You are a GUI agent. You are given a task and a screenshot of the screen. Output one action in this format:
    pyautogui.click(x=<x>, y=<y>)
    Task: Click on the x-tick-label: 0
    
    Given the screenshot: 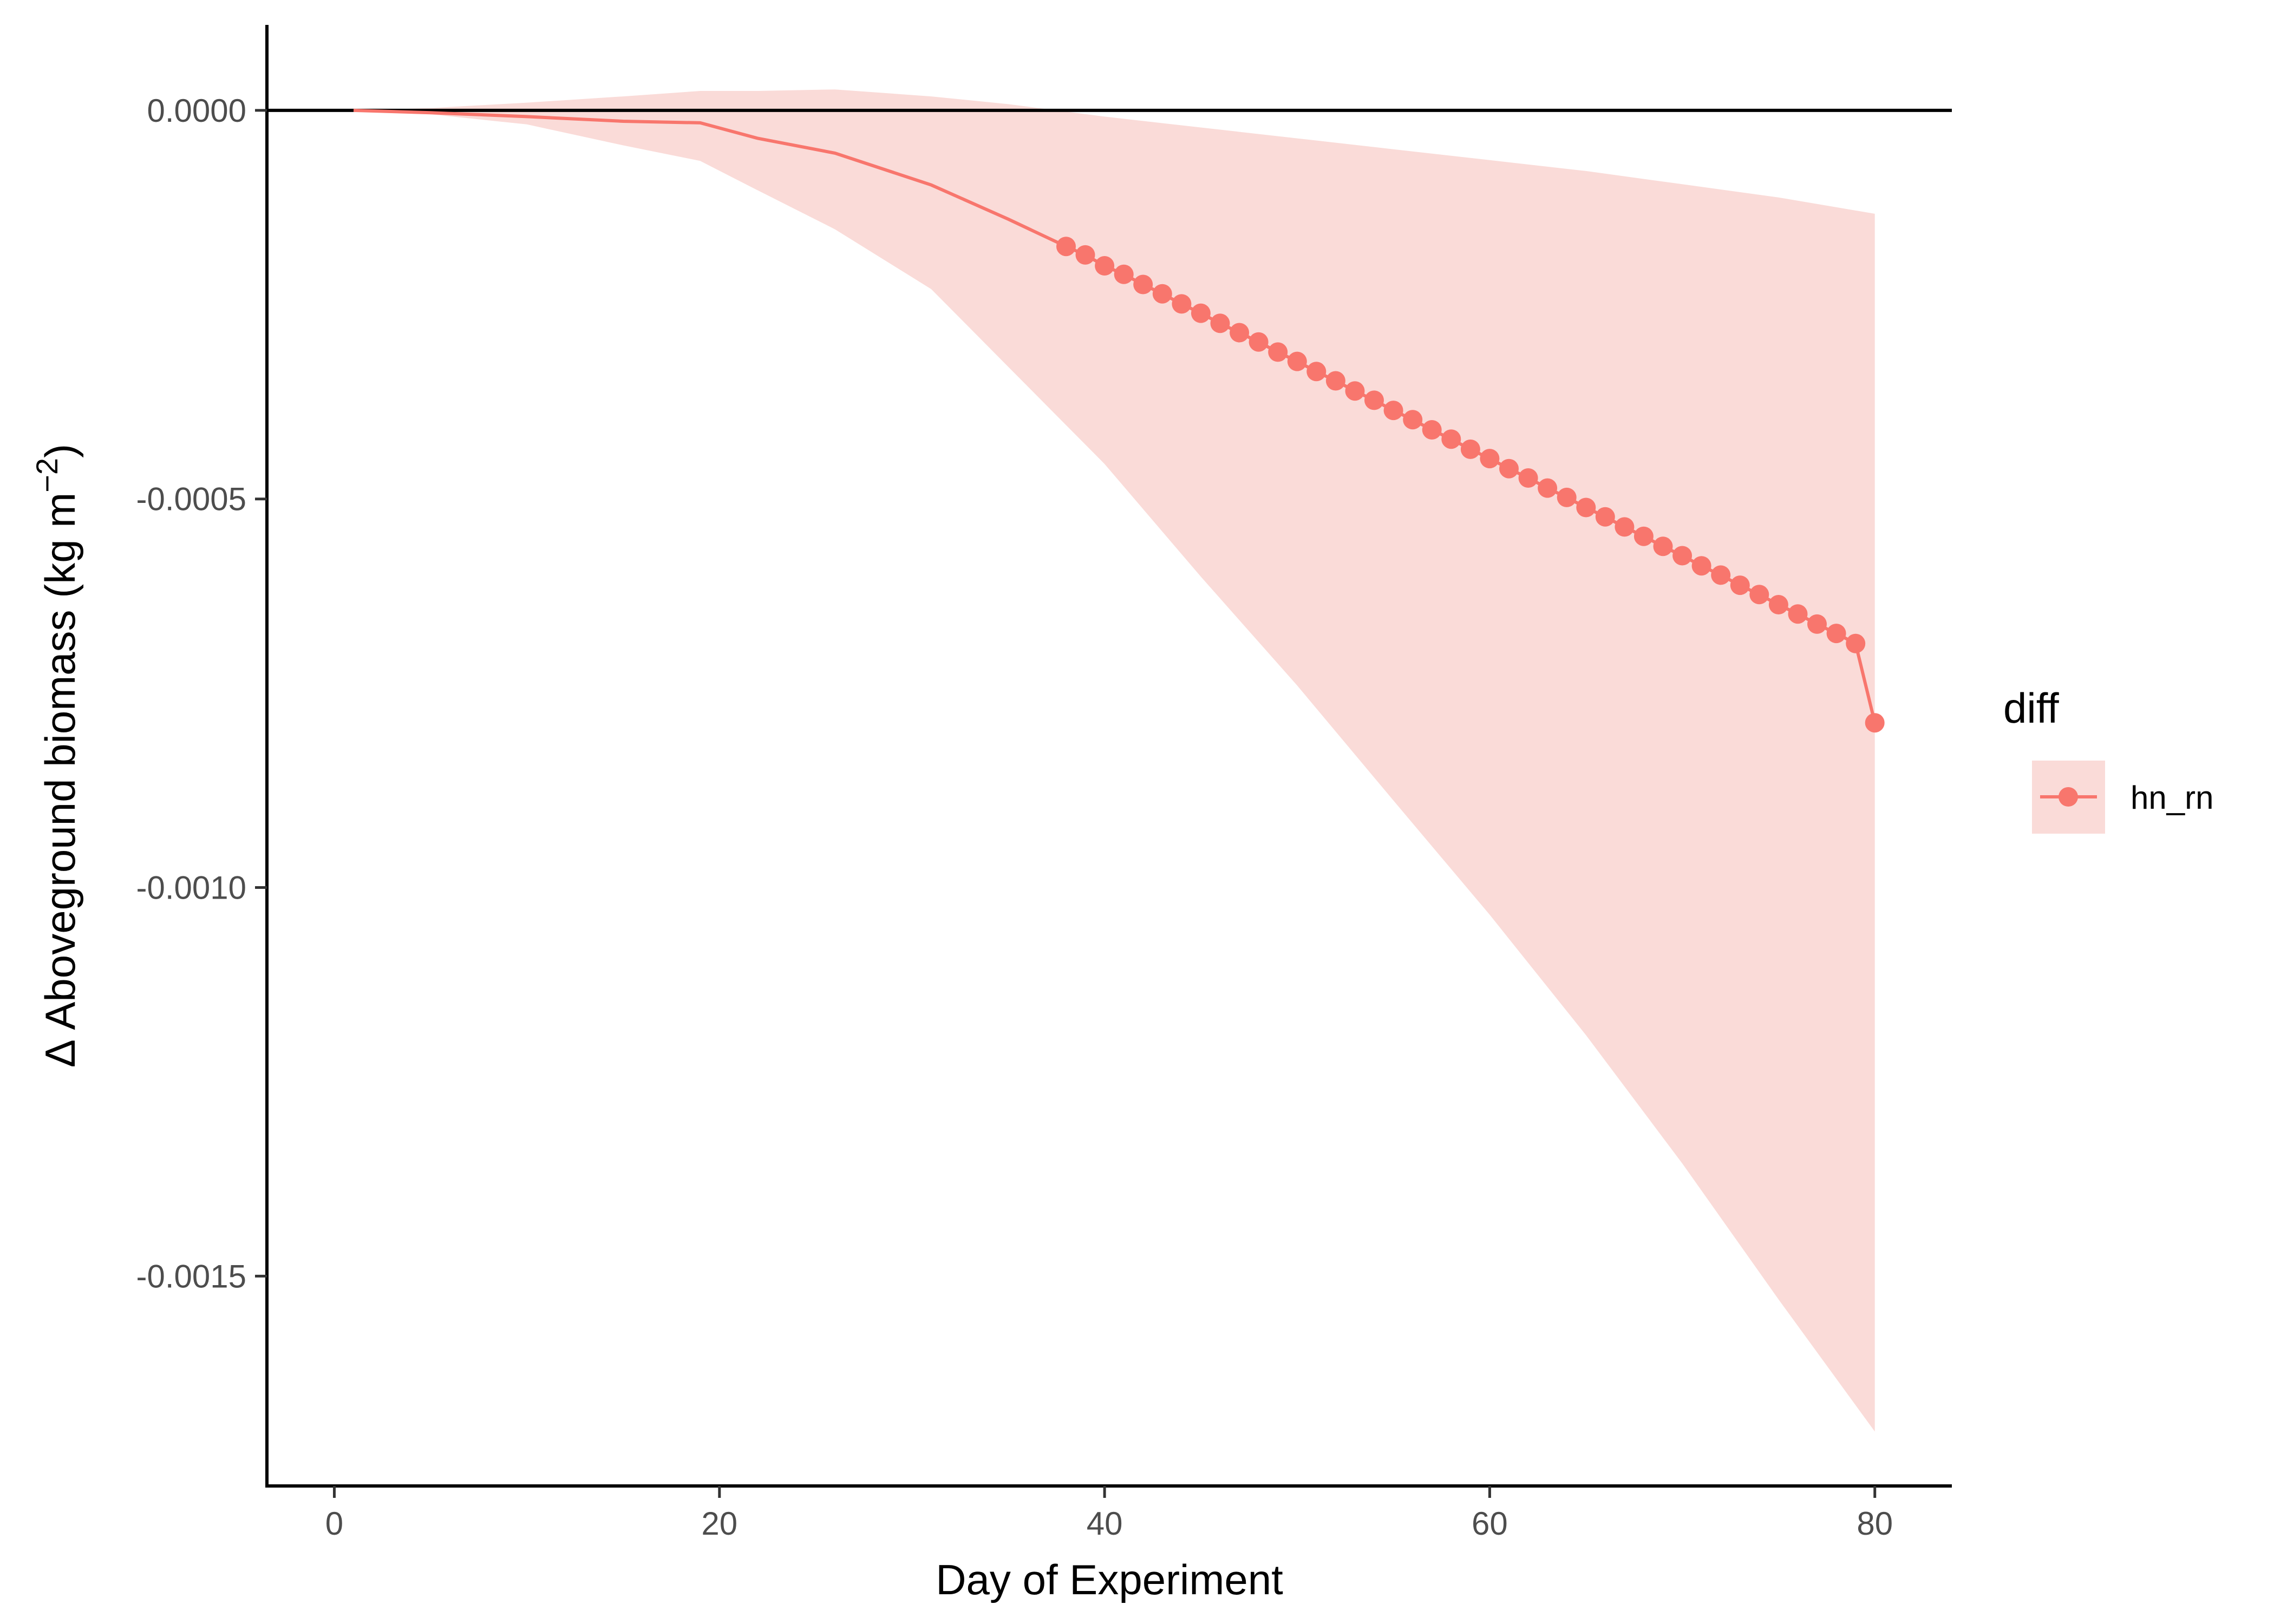 What is the action you would take?
    pyautogui.click(x=334, y=1523)
    